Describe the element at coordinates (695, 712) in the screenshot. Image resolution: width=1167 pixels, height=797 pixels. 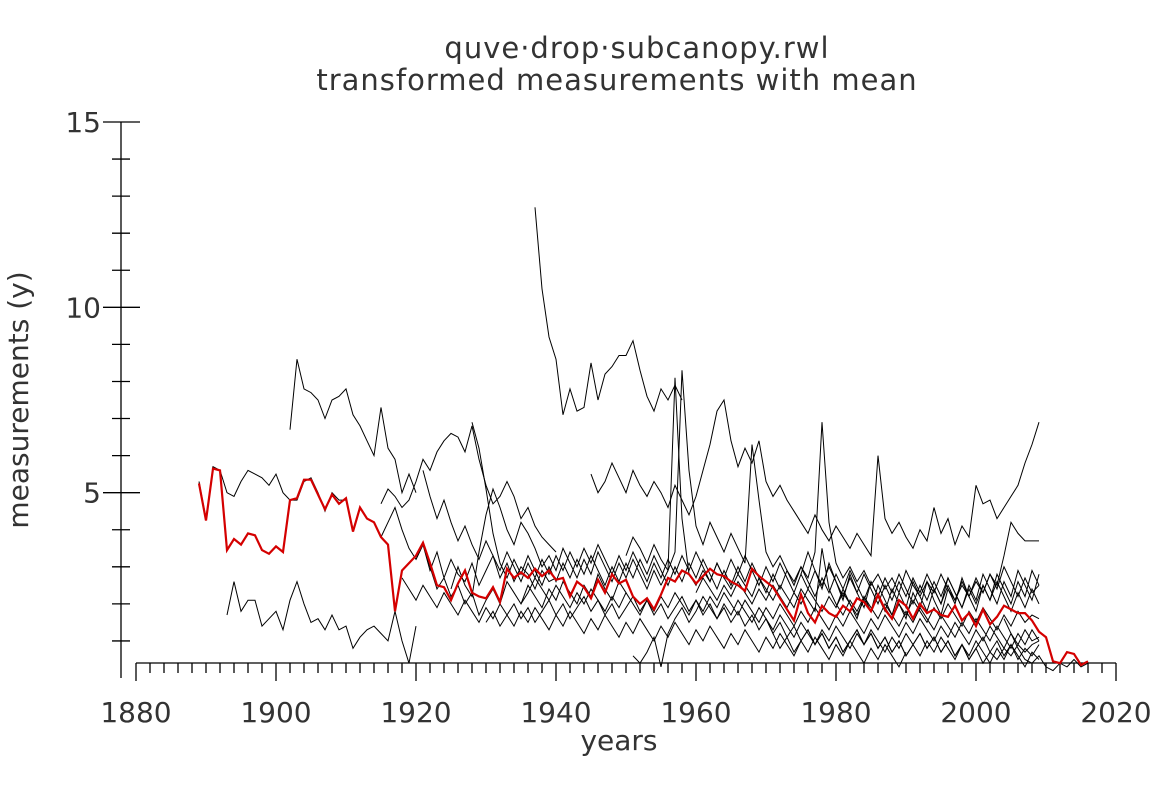
I see `x-tick-label: 1960` at that location.